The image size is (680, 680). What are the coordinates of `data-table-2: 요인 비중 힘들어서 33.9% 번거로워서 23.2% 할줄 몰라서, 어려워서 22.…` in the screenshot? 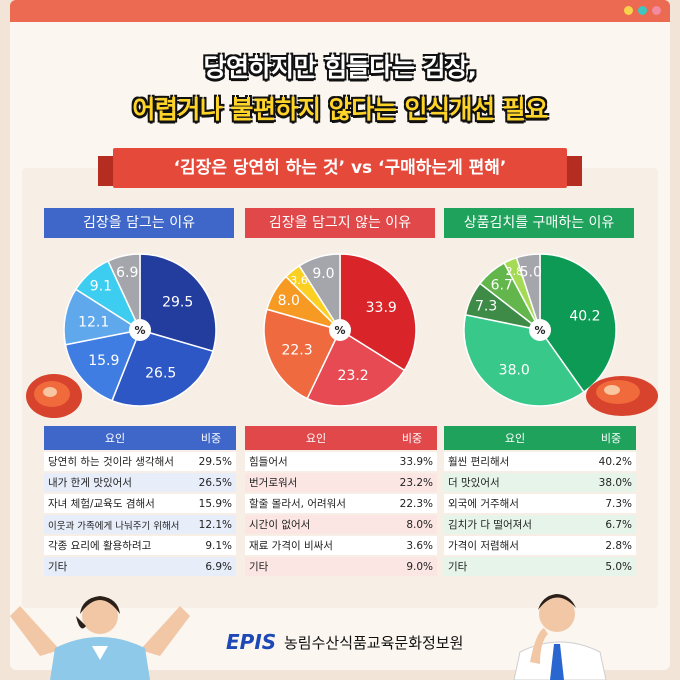 It's located at (341, 501).